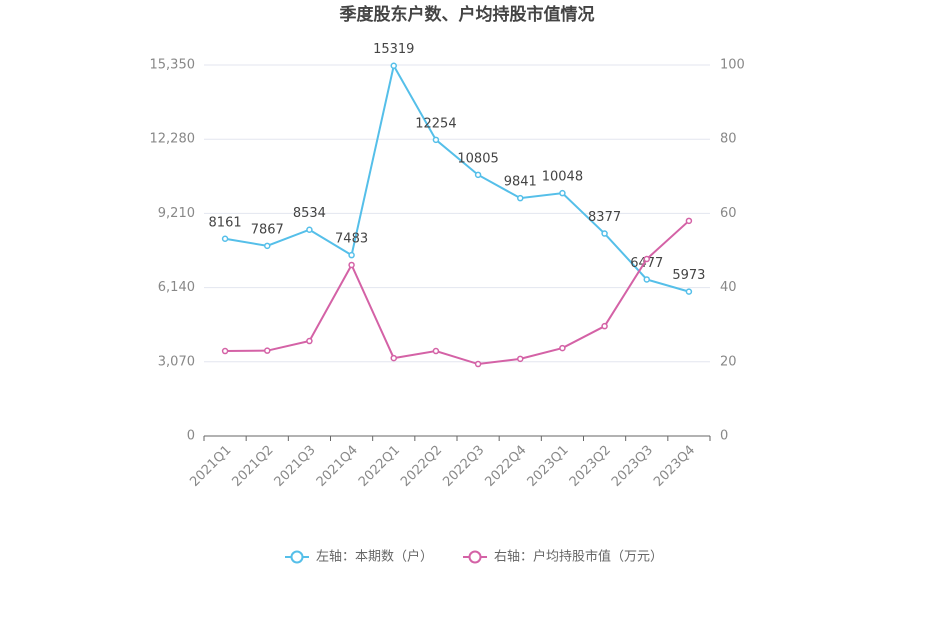 This screenshot has width=935, height=632. I want to click on y2-tick-label: 0, so click(724, 436).